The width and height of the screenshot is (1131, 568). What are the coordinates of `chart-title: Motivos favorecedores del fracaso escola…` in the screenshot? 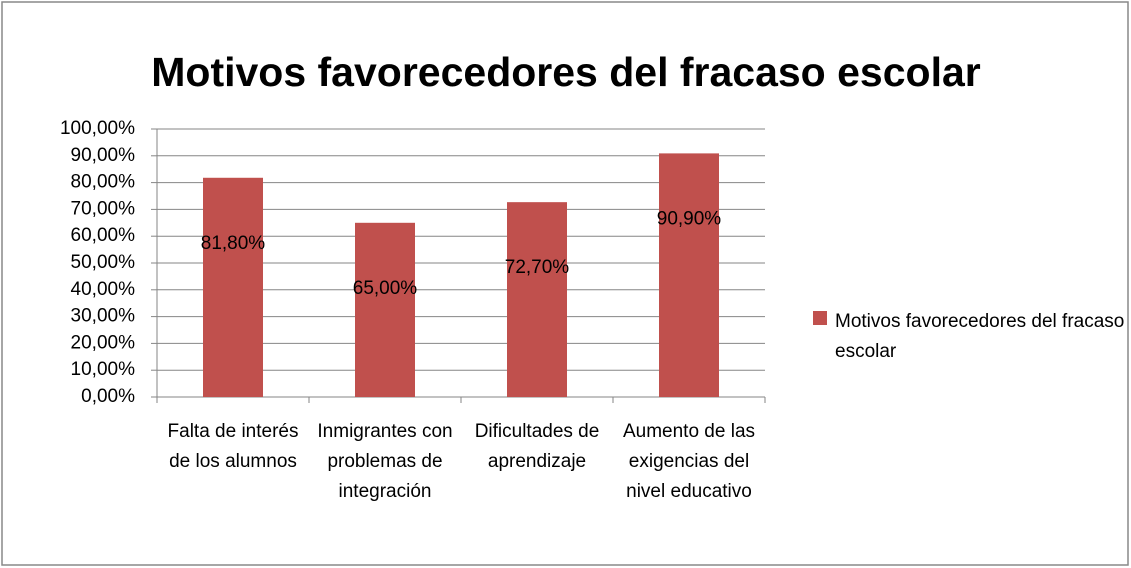 It's located at (566, 72).